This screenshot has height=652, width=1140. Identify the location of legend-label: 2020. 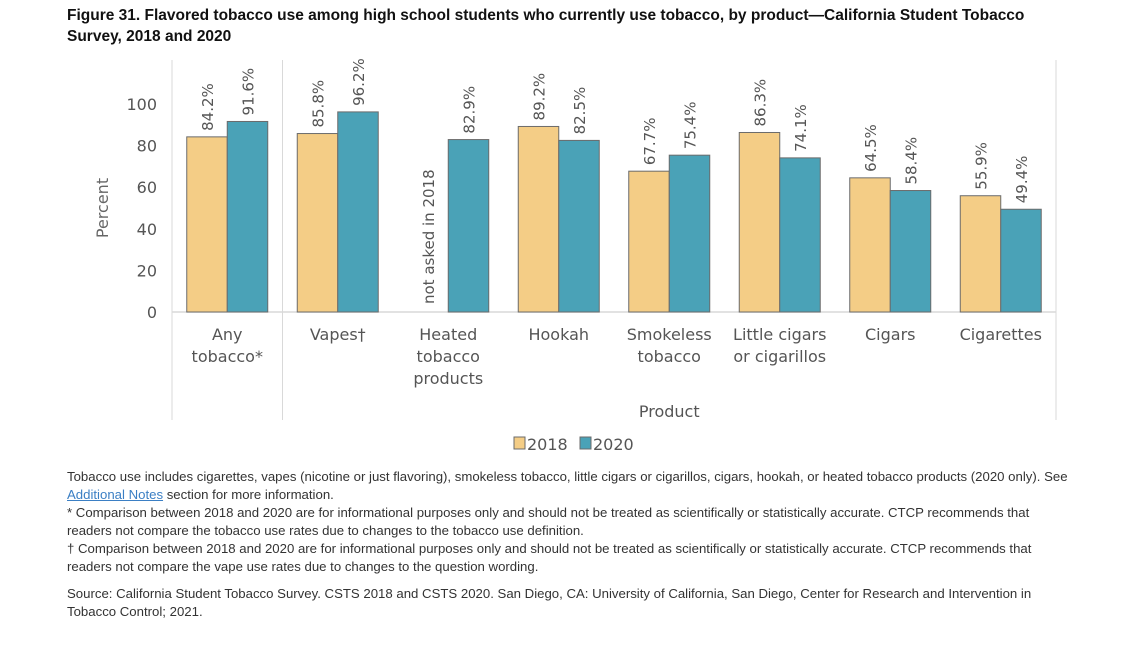
(613, 444).